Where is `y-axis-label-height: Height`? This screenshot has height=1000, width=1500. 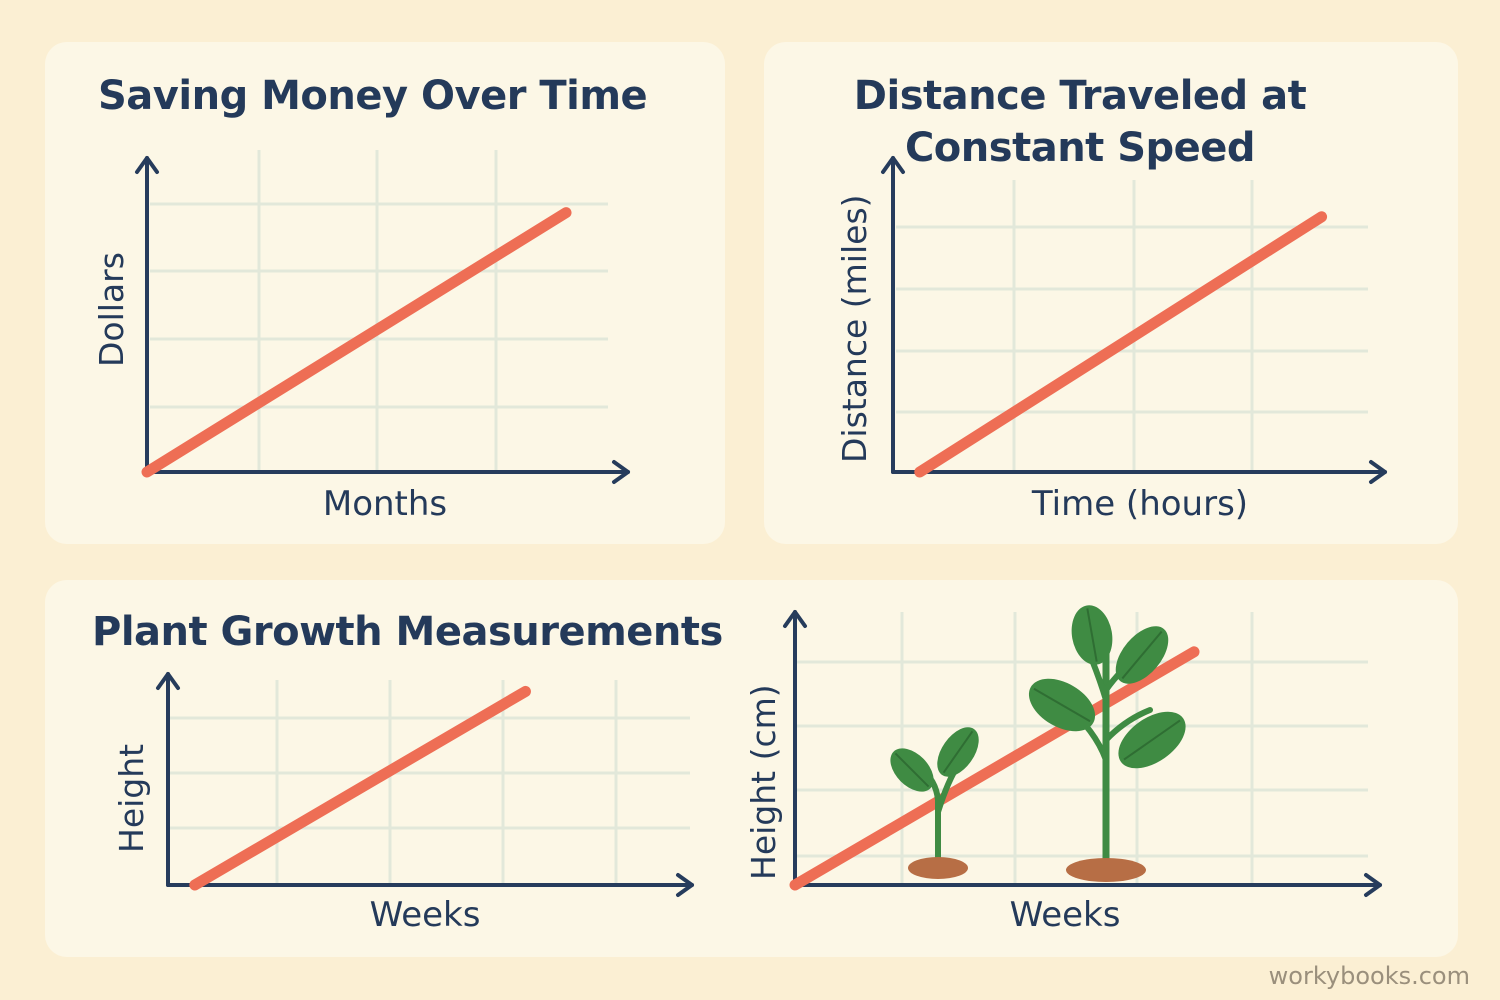
y-axis-label-height: Height is located at coordinates (131, 798).